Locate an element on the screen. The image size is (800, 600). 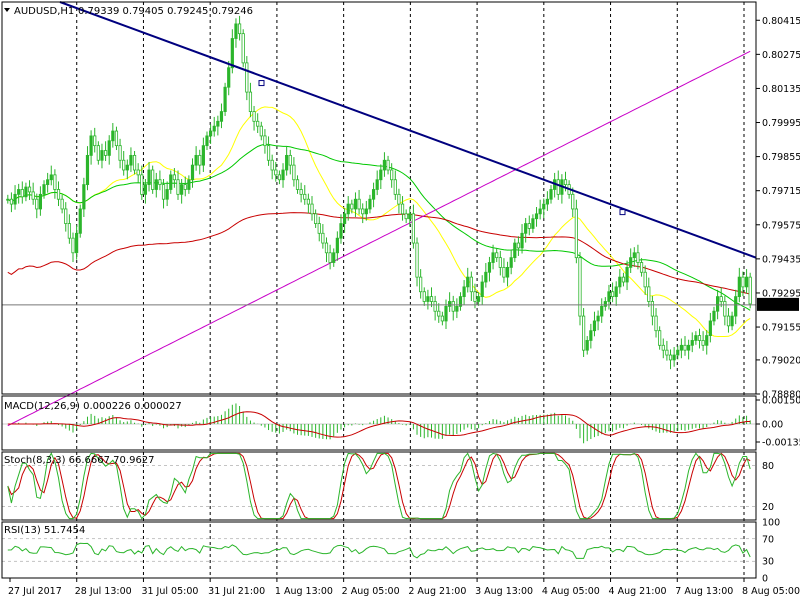
ma-slow-line is located at coordinates (379, 253).